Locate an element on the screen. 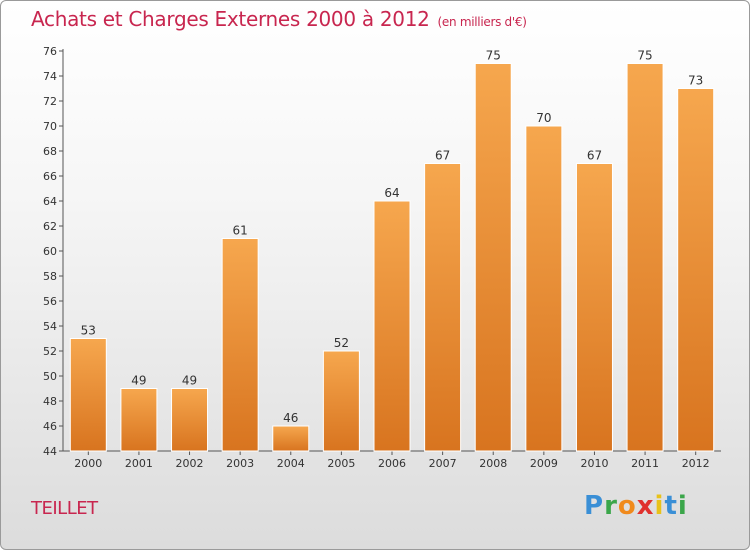  data-label: 61 is located at coordinates (240, 231).